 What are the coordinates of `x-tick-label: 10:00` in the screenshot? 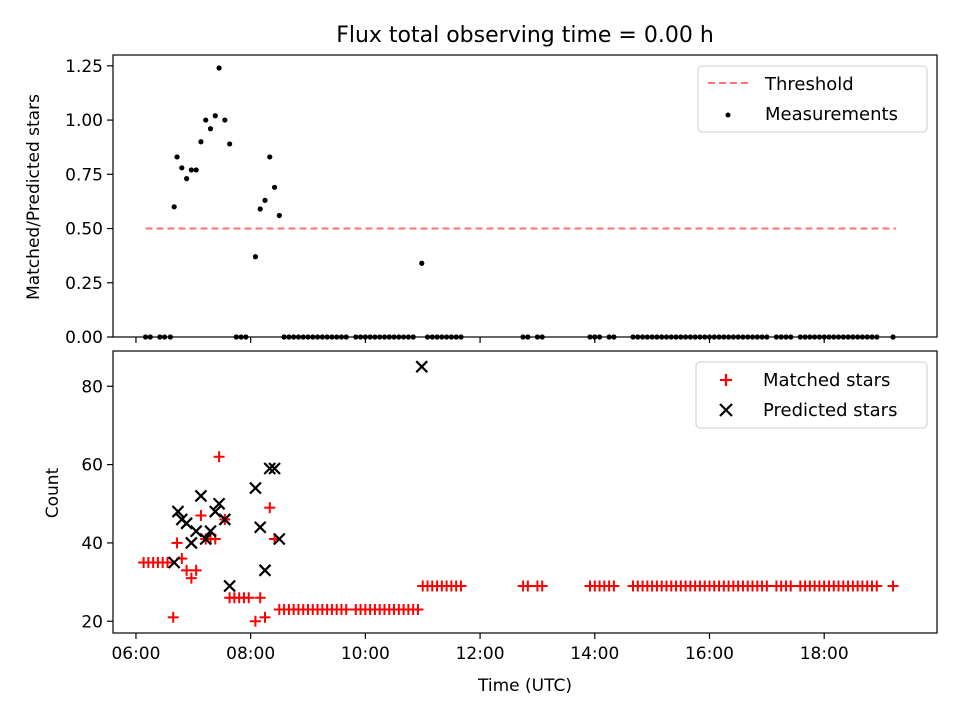 It's located at (365, 654).